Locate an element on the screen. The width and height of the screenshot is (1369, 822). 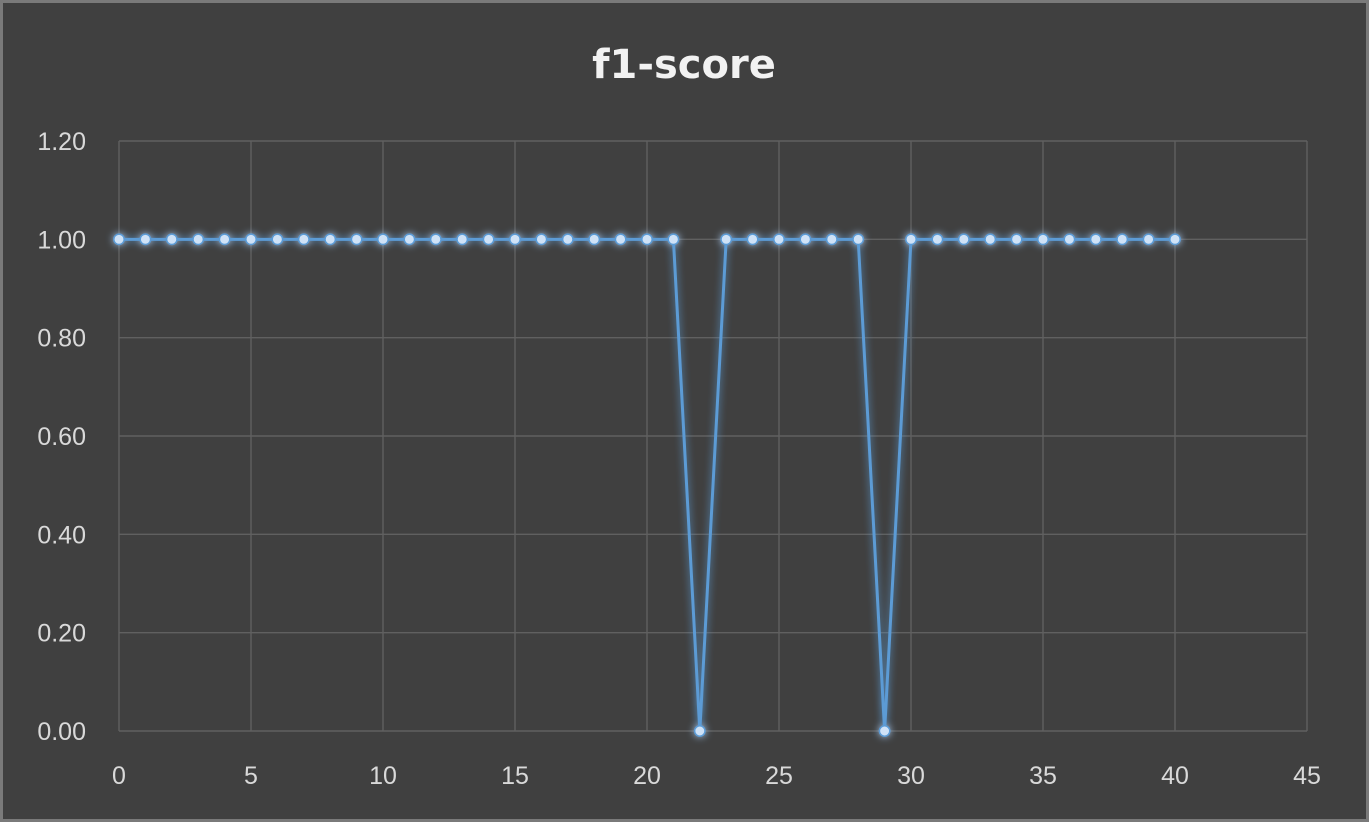
x-tick-label: 45 is located at coordinates (1307, 776).